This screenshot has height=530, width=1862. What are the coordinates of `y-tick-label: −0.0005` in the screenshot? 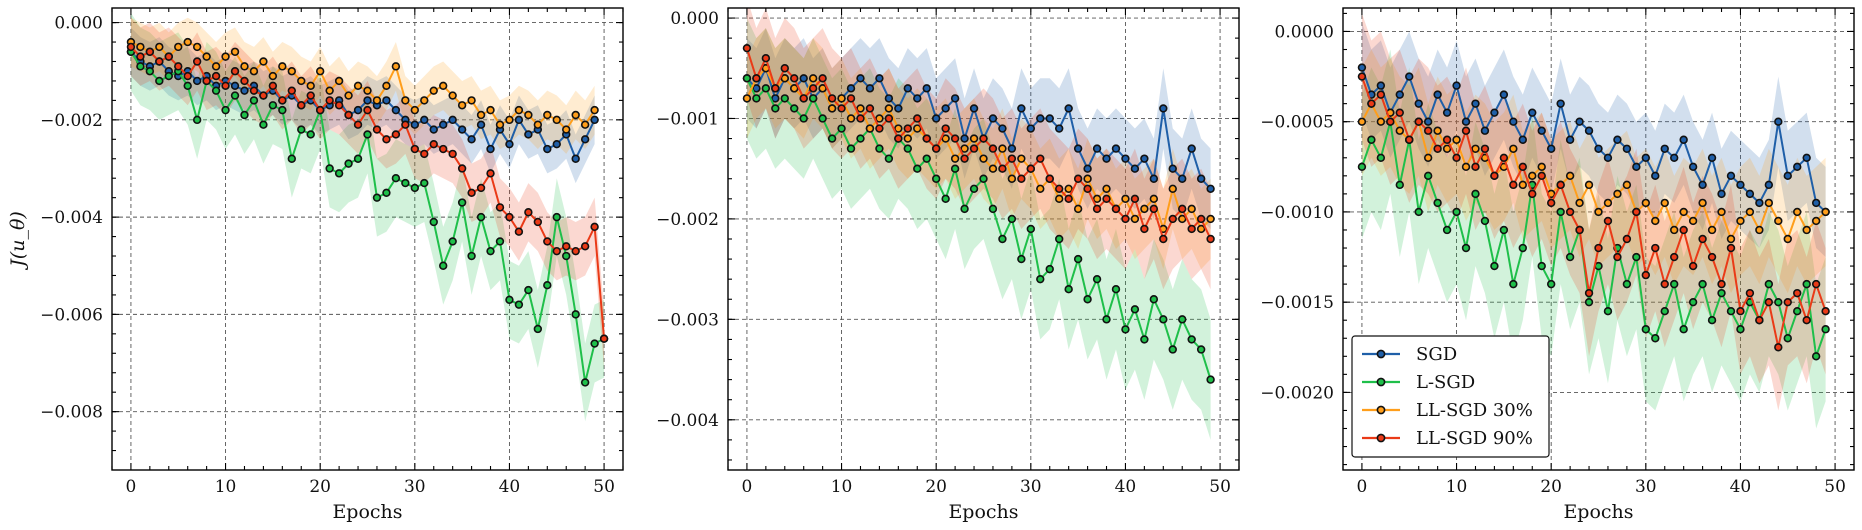 It's located at (1297, 123).